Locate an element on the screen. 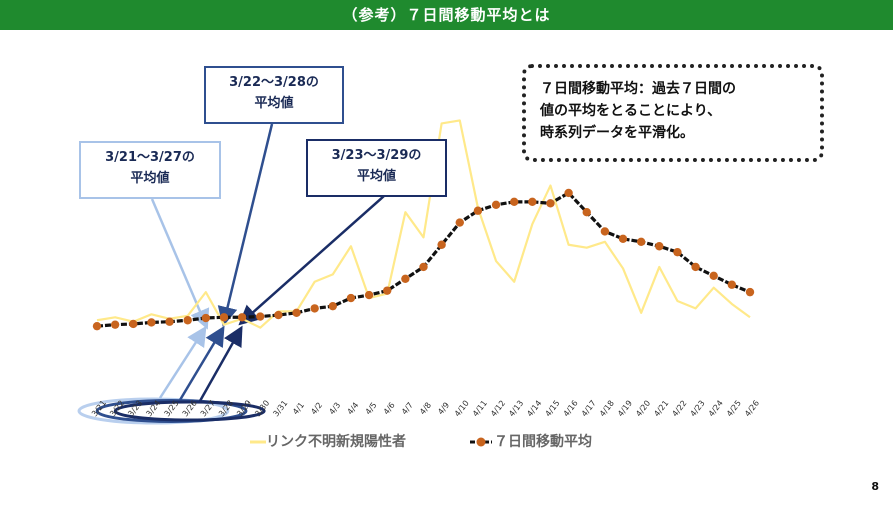 The height and width of the screenshot is (505, 893). page-number: 8 is located at coordinates (875, 486).